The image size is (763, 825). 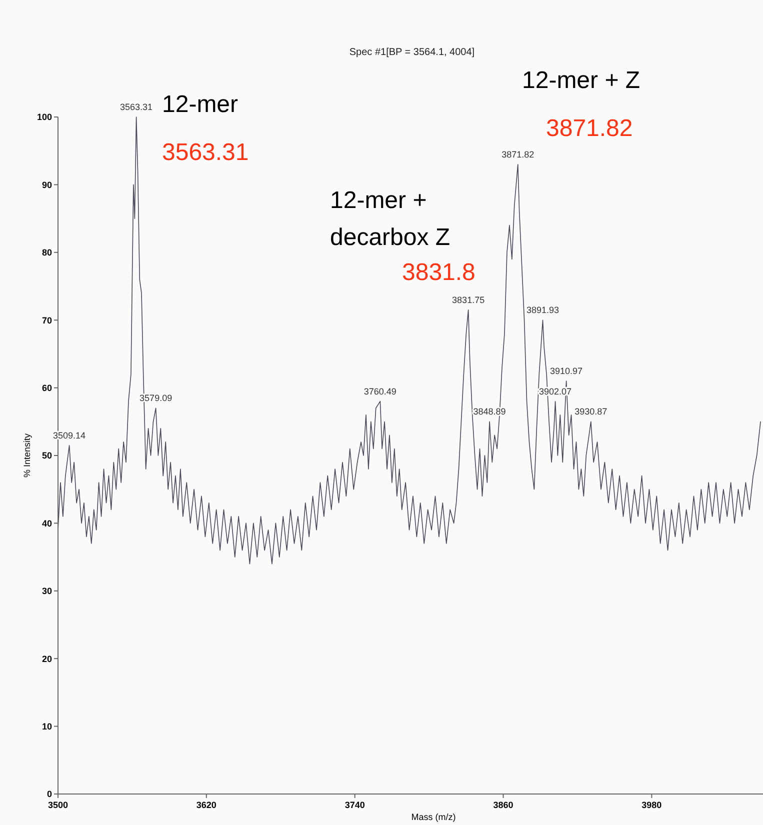 I want to click on annotation: 3910.97, so click(x=566, y=371).